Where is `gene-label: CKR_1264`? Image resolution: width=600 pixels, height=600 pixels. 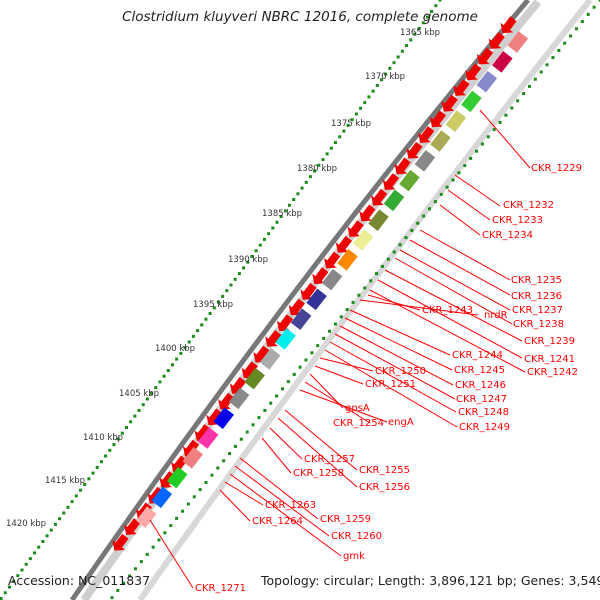
gene-label: CKR_1264 is located at coordinates (277, 521).